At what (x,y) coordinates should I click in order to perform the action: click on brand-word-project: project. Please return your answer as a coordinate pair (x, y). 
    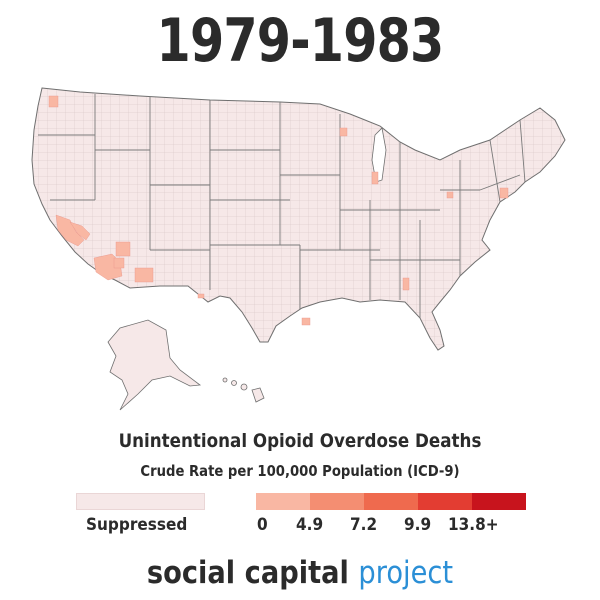
    Looking at the image, I should click on (406, 573).